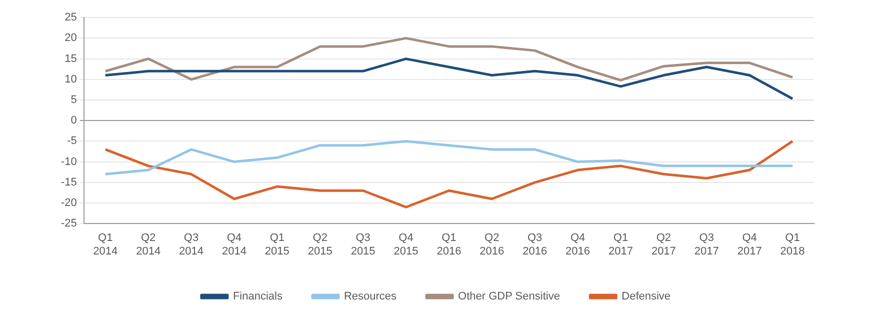 Image resolution: width=872 pixels, height=320 pixels. What do you see at coordinates (68, 203) in the screenshot?
I see `y-tick-label: -20` at bounding box center [68, 203].